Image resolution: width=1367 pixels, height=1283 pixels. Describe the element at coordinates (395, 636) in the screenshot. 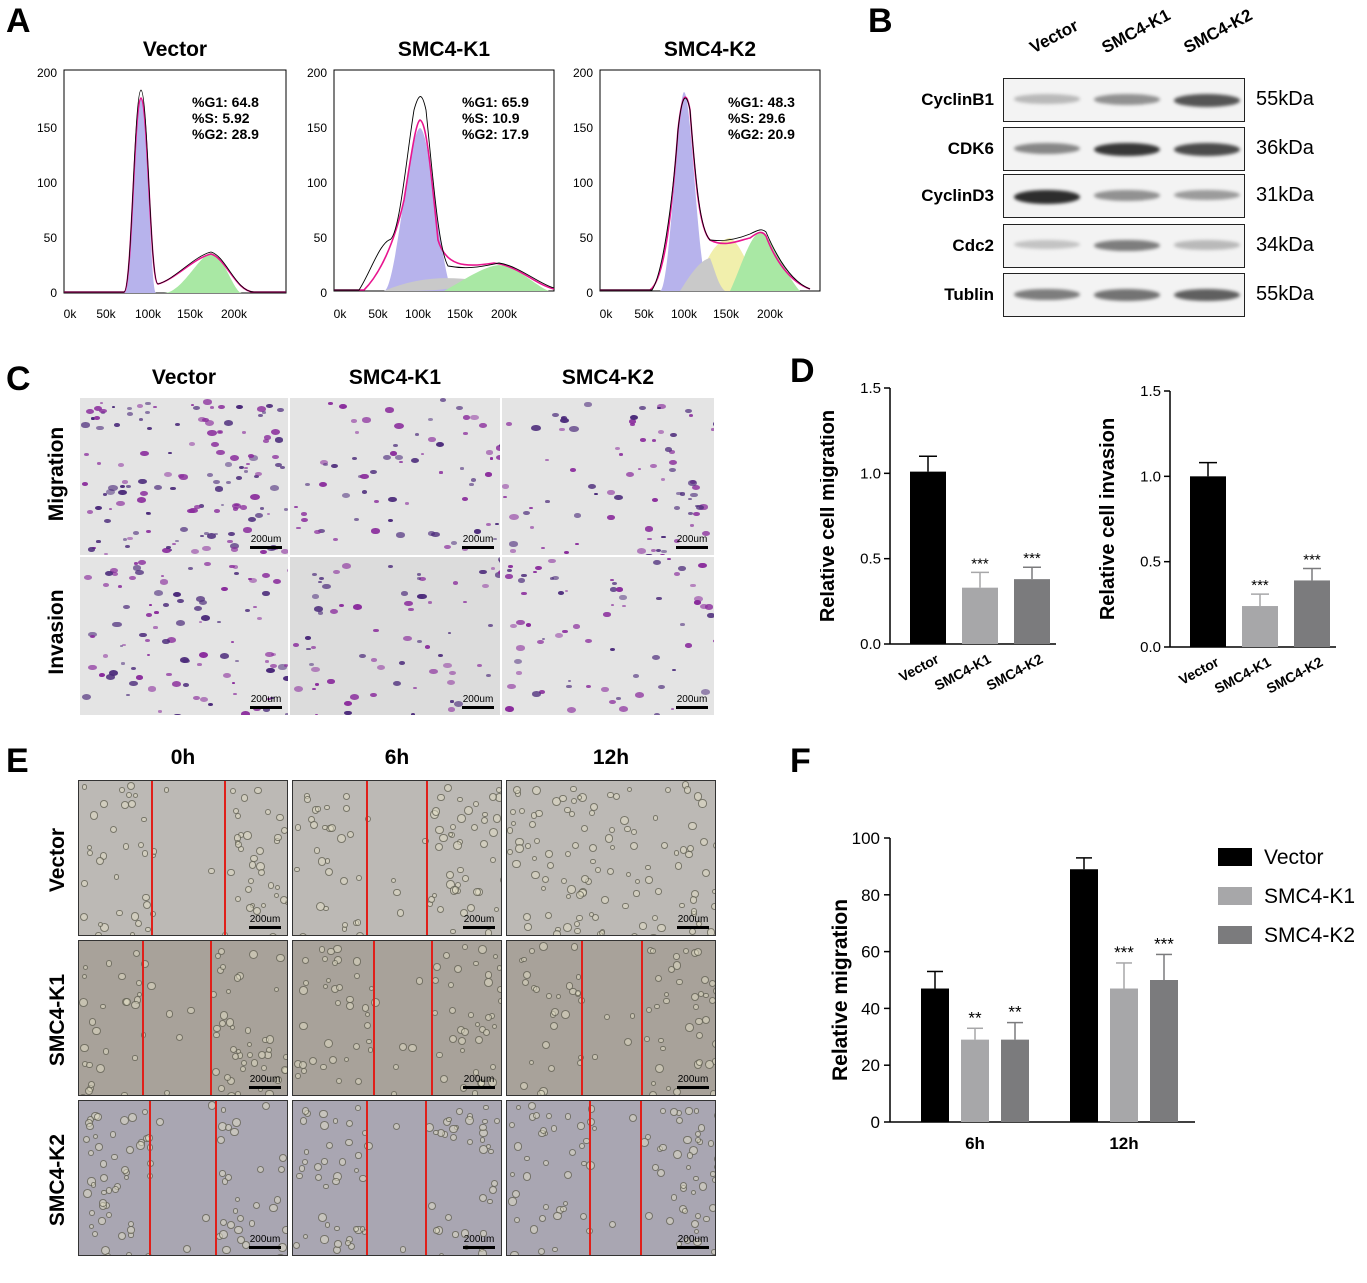

I see `transwell-image: 200um` at that location.